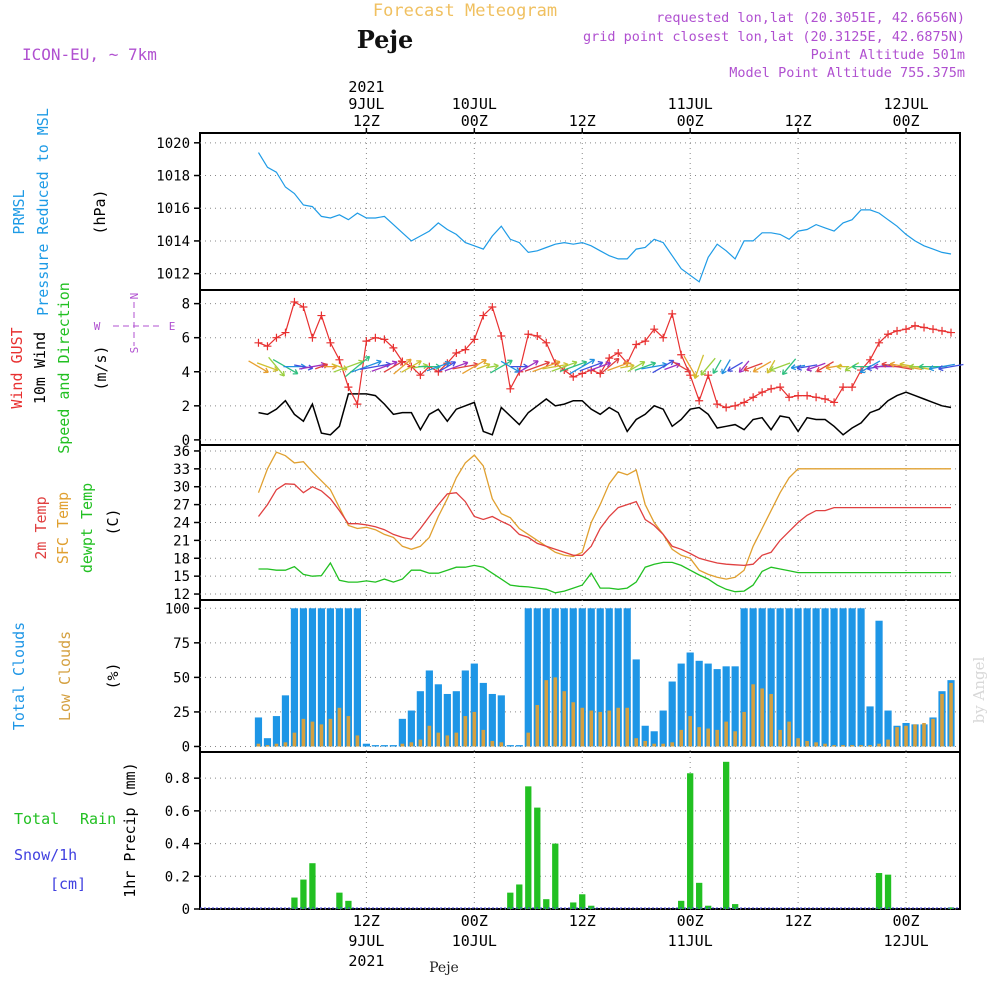  Describe the element at coordinates (366, 87) in the screenshot. I see `top-time-label: 2021` at that location.